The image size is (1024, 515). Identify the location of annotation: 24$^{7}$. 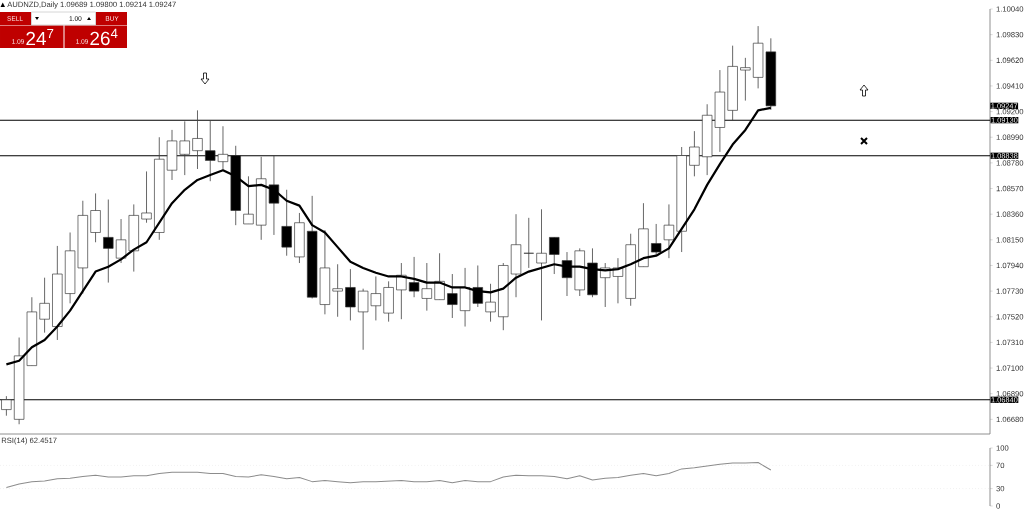
(40, 37).